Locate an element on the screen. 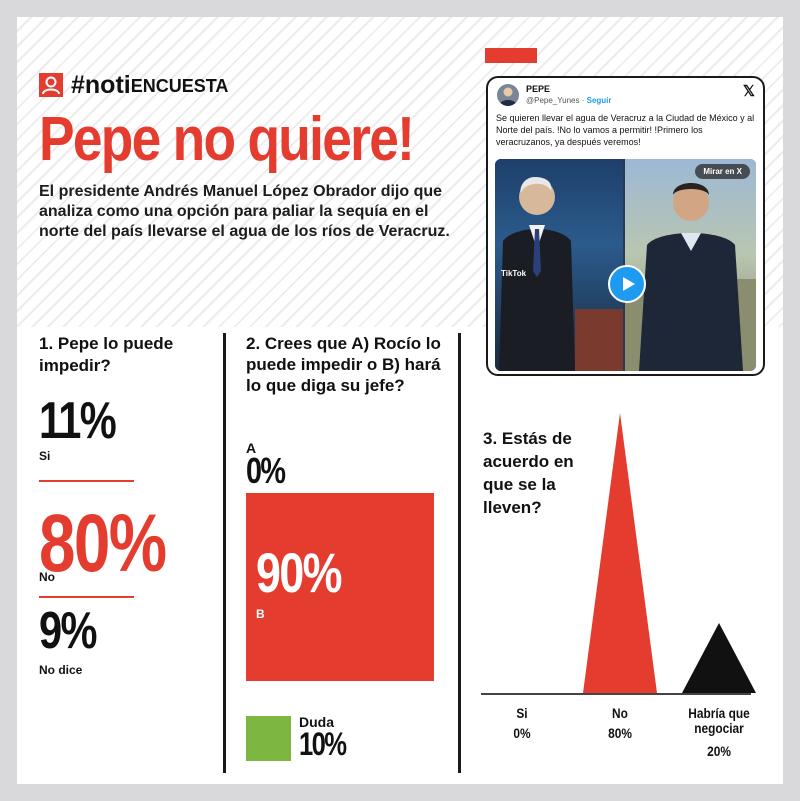 This screenshot has height=801, width=800. q1-value-2: 9% is located at coordinates (68, 631).